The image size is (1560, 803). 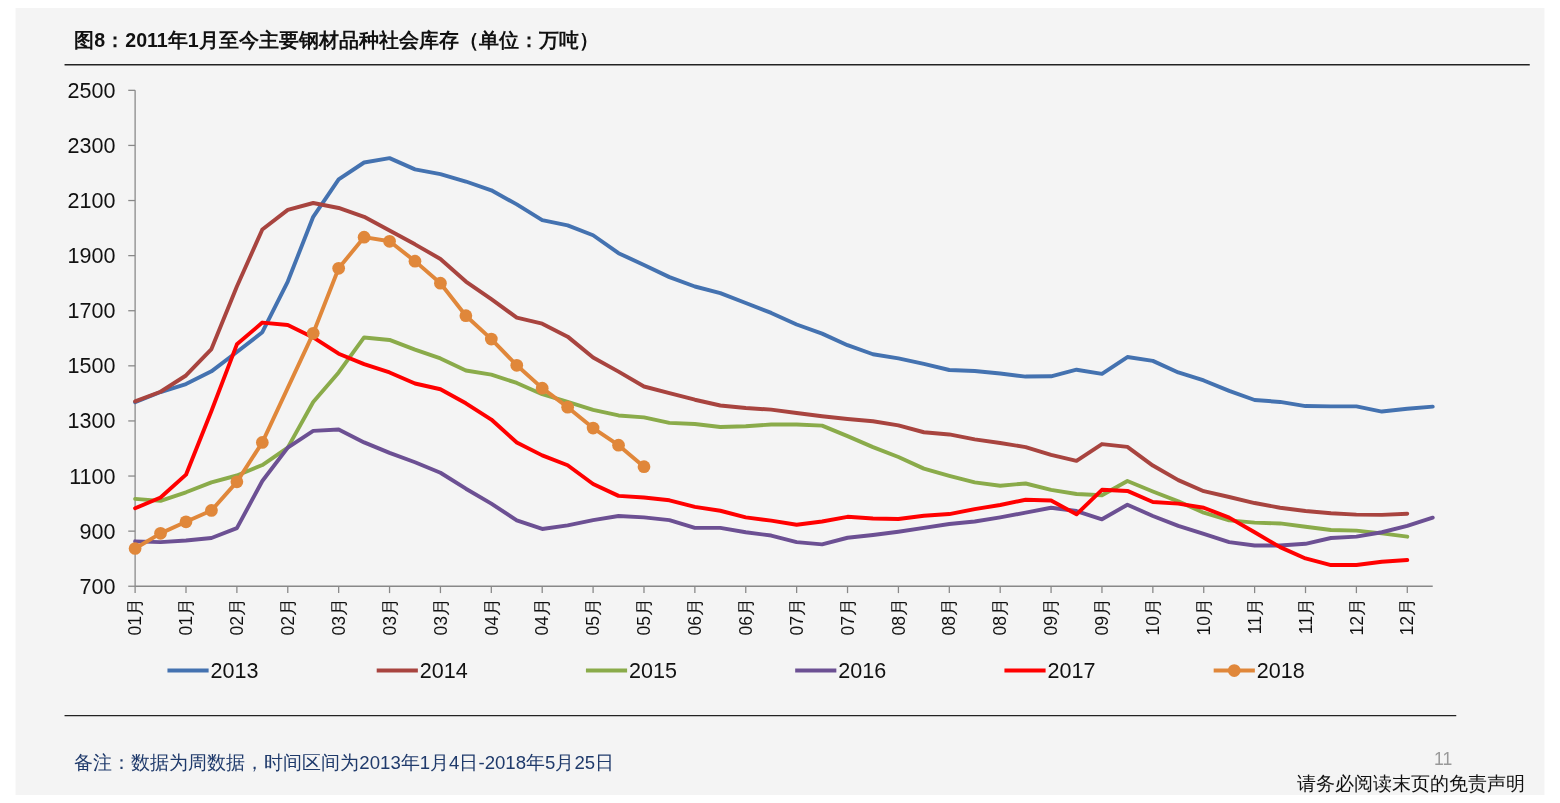 What do you see at coordinates (91, 256) in the screenshot?
I see `y-tick-label: 1900` at bounding box center [91, 256].